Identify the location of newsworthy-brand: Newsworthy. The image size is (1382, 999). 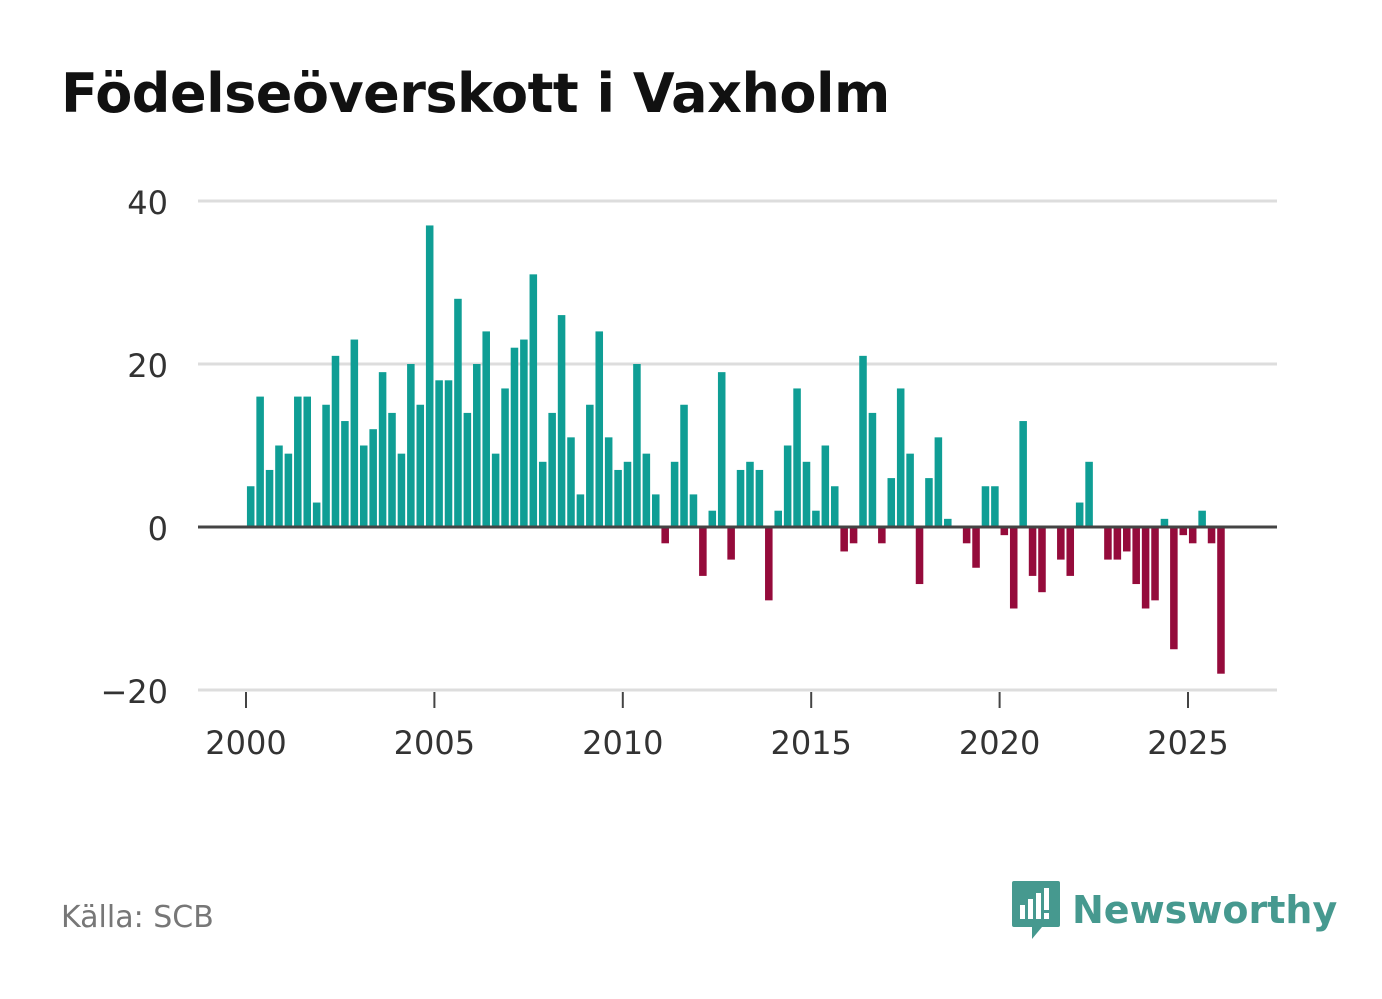
(1173, 910).